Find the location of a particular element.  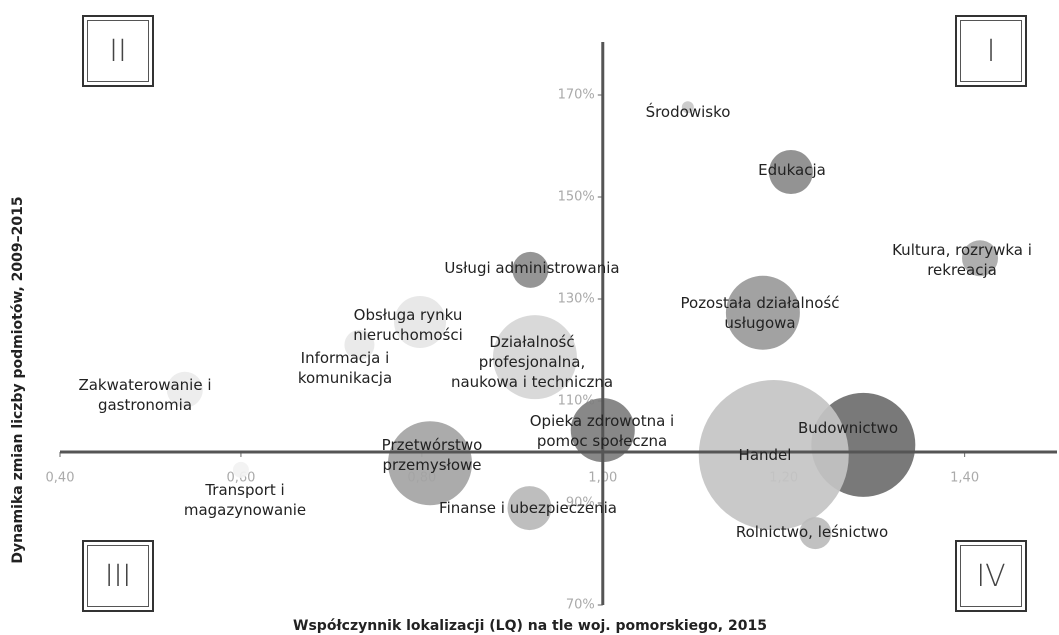

point-label: Obsługa rynku nieruchomości is located at coordinates (408, 325).